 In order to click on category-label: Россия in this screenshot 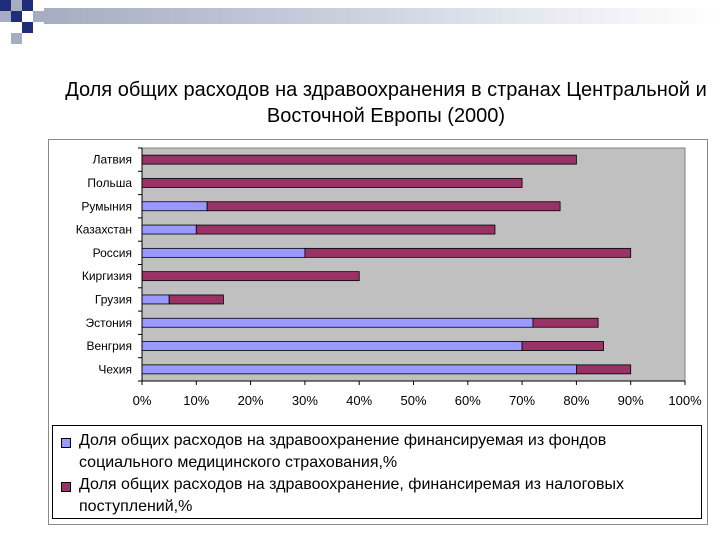, I will do `click(112, 253)`.